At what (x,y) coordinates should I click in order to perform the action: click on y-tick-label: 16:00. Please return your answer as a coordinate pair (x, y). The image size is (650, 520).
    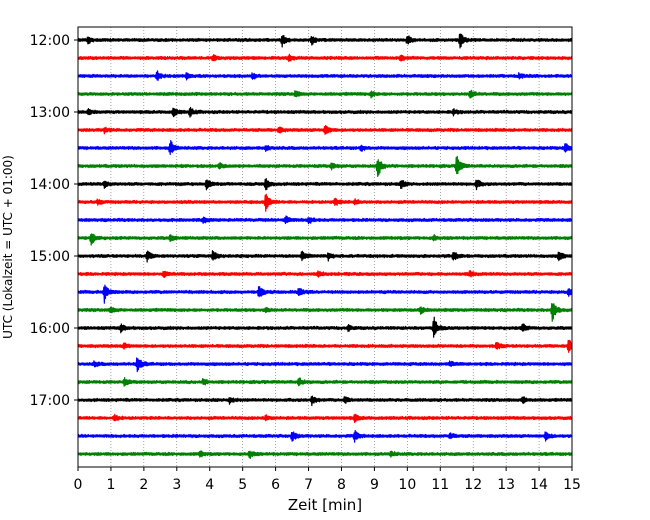
    Looking at the image, I should click on (50, 329).